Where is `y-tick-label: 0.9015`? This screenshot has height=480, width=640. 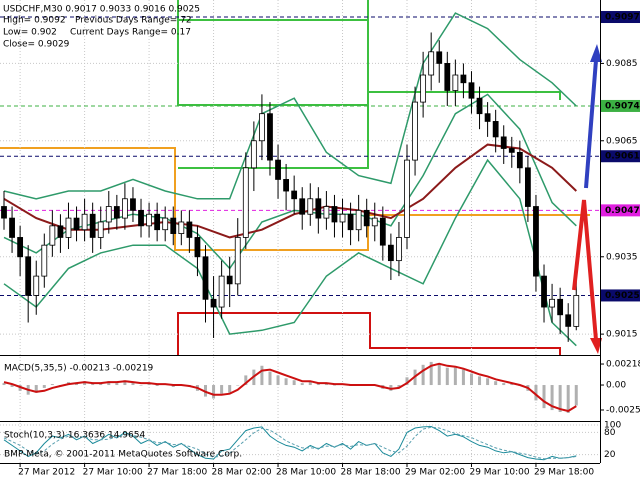
y-tick-label: 0.9015 is located at coordinates (622, 335).